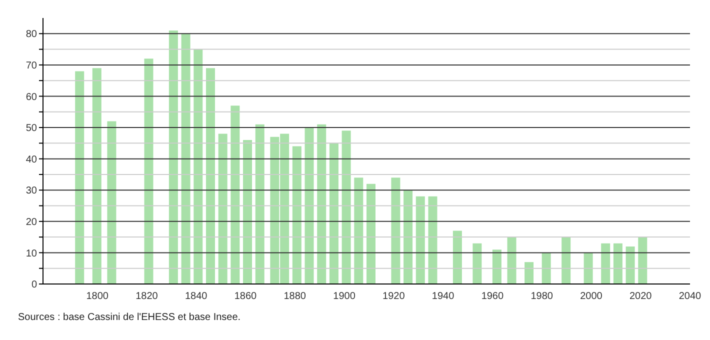 This screenshot has width=710, height=340. I want to click on x-tick-label: 1940, so click(443, 296).